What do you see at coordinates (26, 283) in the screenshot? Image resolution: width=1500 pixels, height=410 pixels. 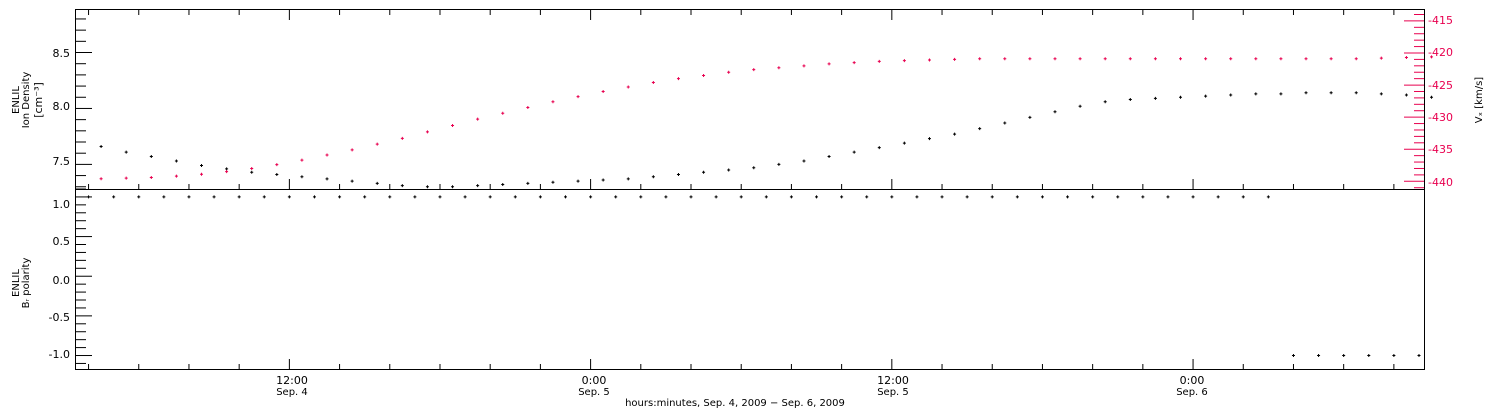 I see `polarity-ylabel-line2: Bᵣ polarity` at bounding box center [26, 283].